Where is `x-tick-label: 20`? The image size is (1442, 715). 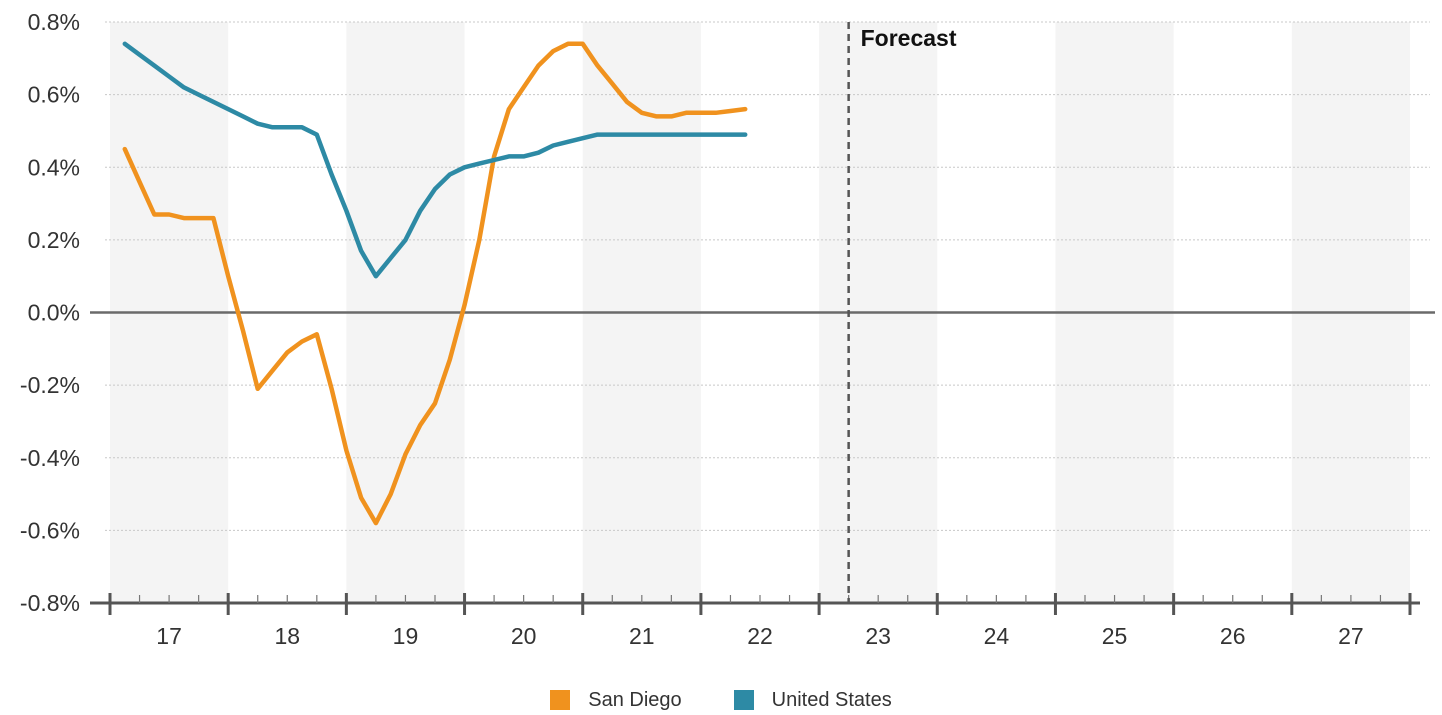 x-tick-label: 20 is located at coordinates (524, 636).